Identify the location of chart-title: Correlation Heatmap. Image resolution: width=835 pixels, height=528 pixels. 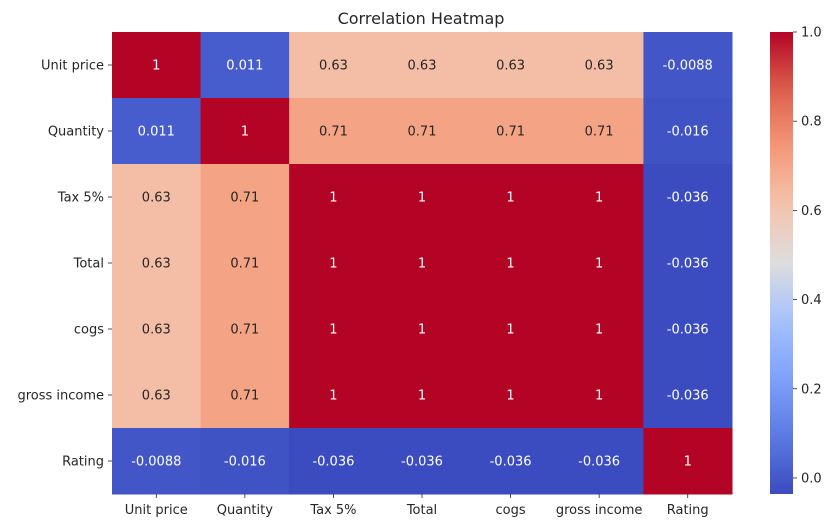
(421, 18).